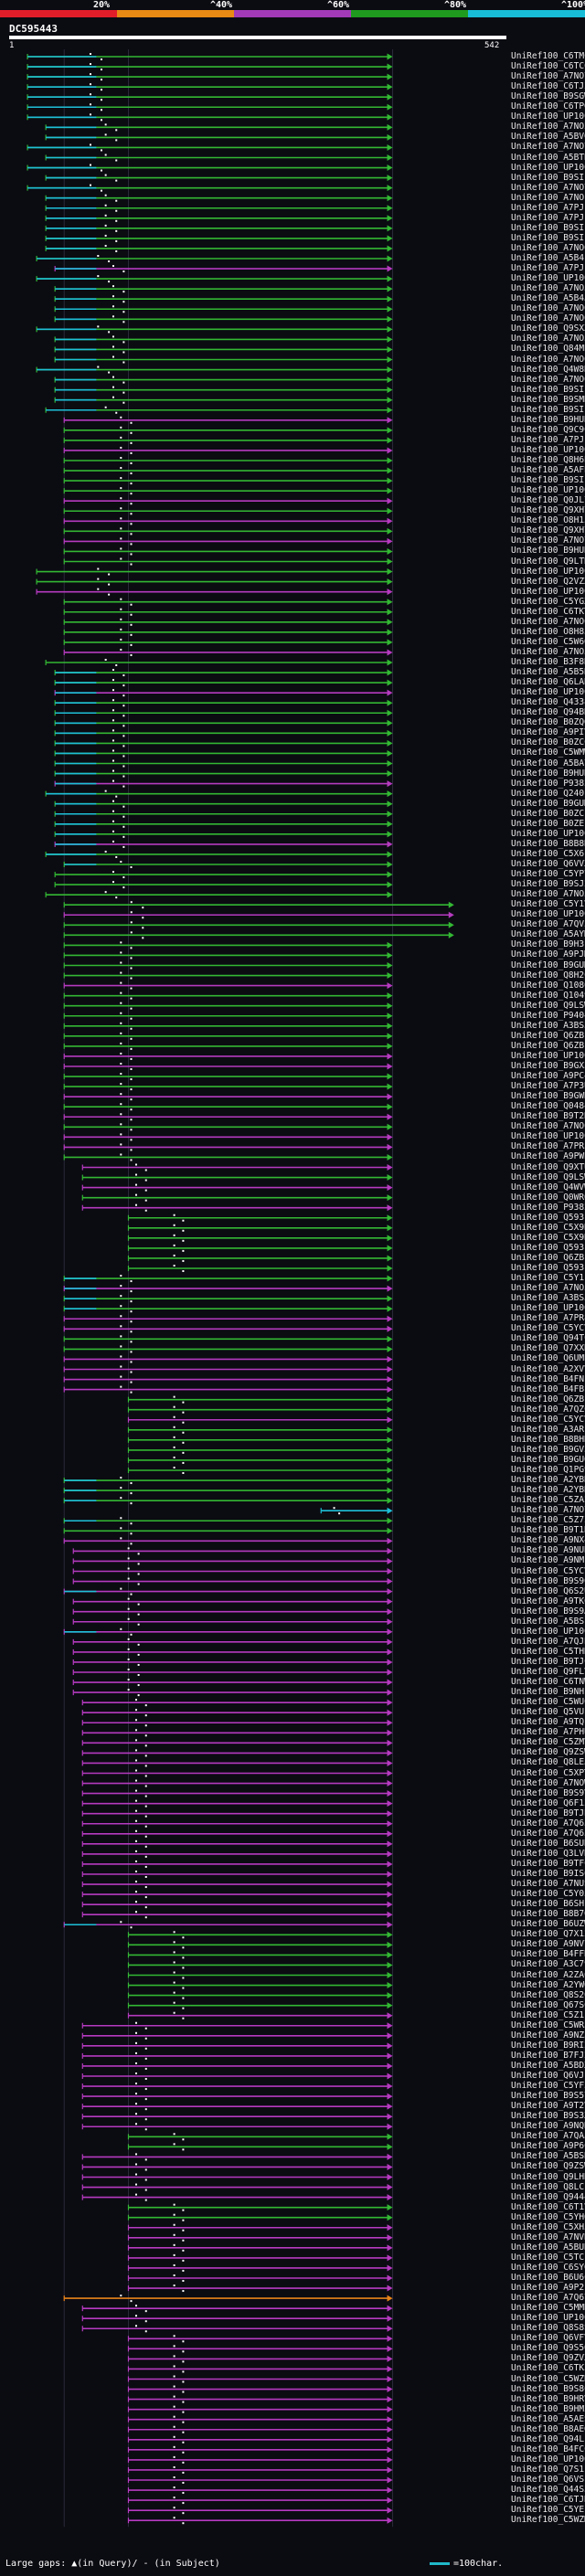 Image resolution: width=585 pixels, height=2576 pixels. What do you see at coordinates (548, 349) in the screenshot?
I see `hit-label: UniRef100_Q84MB3` at bounding box center [548, 349].